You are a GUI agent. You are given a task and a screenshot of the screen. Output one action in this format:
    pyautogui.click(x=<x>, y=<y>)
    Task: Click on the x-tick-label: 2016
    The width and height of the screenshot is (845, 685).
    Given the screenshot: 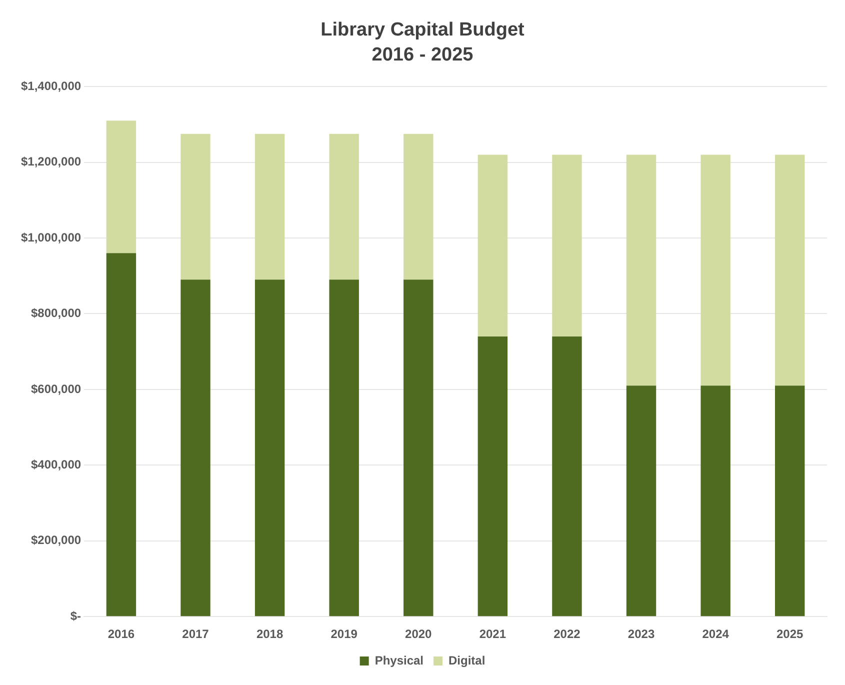 What is the action you would take?
    pyautogui.click(x=121, y=634)
    